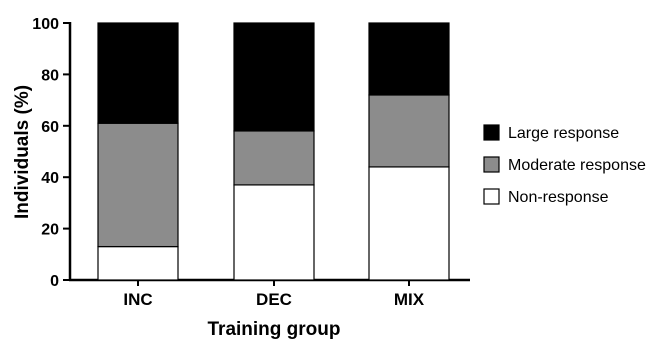 The image size is (655, 344). Describe the element at coordinates (409, 131) in the screenshot. I see `bar-segment-mix-moderate-response` at that location.